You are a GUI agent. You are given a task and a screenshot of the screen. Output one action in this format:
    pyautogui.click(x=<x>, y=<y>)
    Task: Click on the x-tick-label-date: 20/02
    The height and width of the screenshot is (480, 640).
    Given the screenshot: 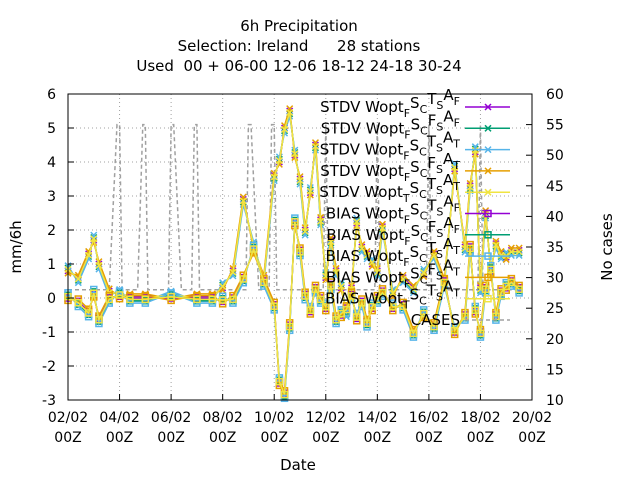 What is the action you would take?
    pyautogui.click(x=532, y=418)
    